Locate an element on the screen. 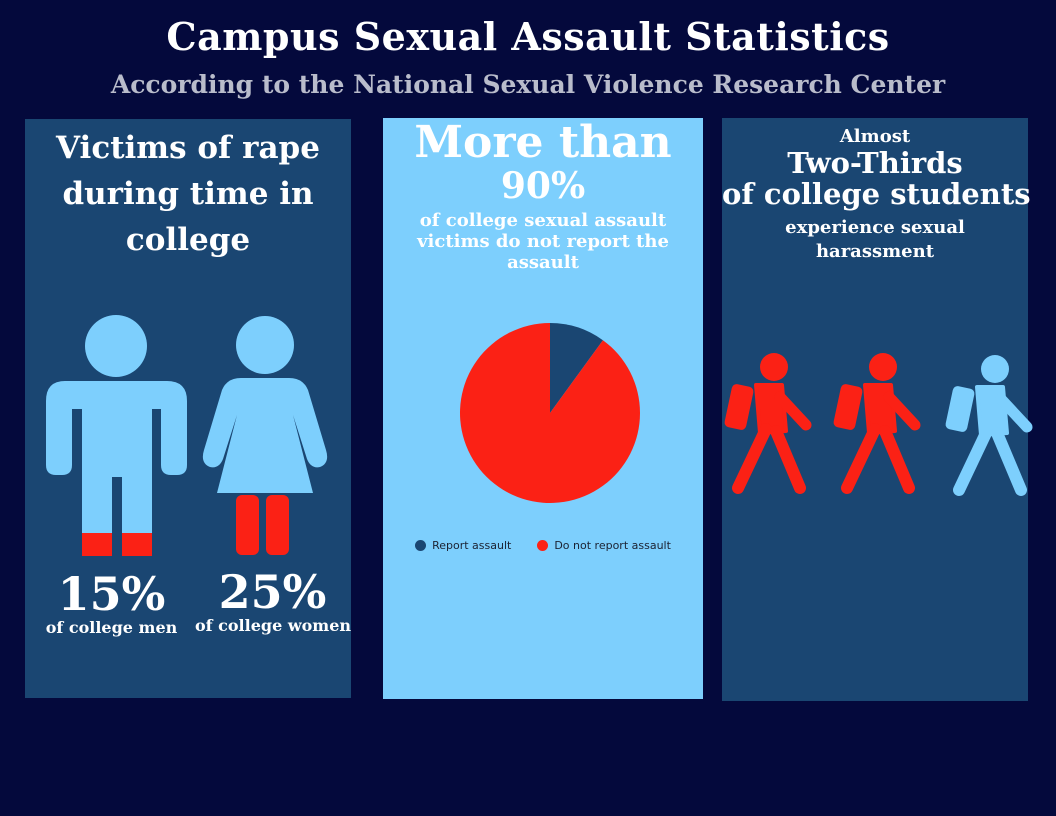  pie-legend: Report assault Do not report assault is located at coordinates (543, 545).